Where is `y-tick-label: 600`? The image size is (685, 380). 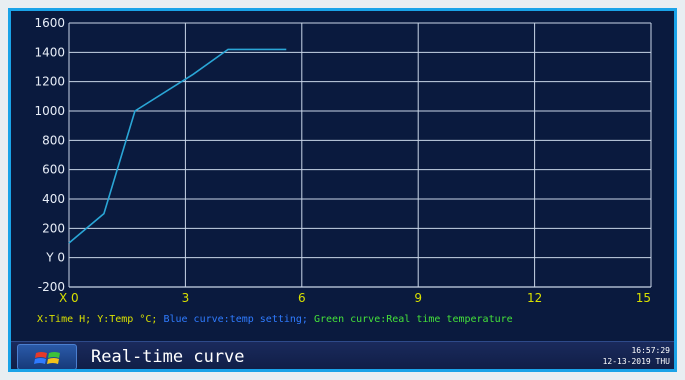 y-tick-label: 600 is located at coordinates (53, 170).